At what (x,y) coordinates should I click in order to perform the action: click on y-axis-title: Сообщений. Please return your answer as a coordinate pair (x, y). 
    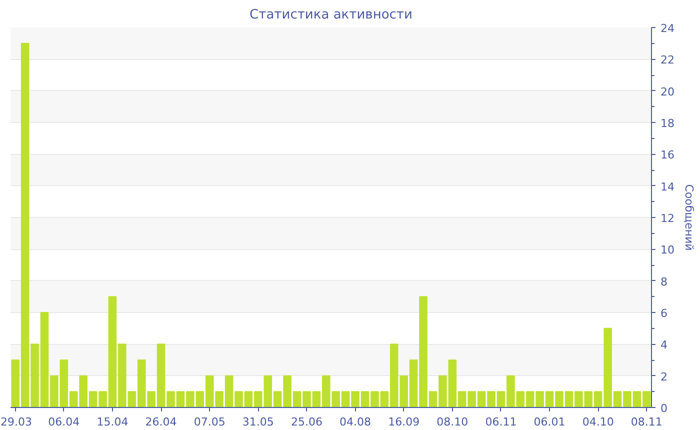
    Looking at the image, I should click on (689, 217).